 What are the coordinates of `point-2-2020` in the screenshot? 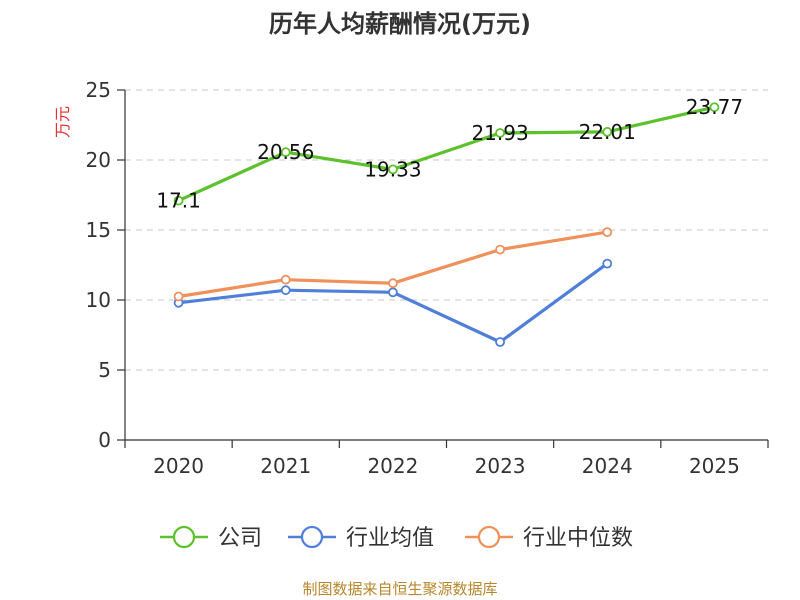 It's located at (178, 296).